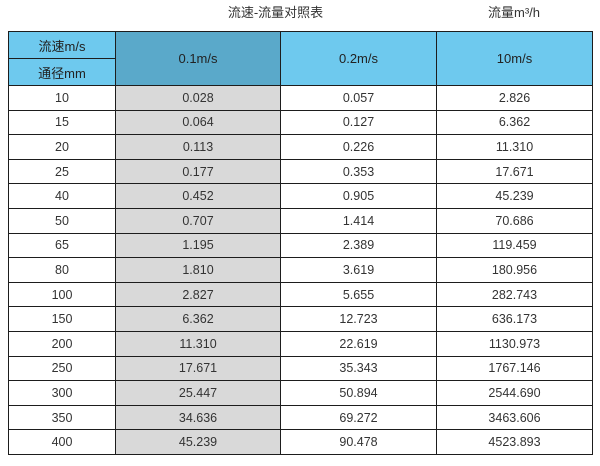 This screenshot has width=600, height=466. I want to click on table-row: 20 0.113 0.226 11.310, so click(300, 147).